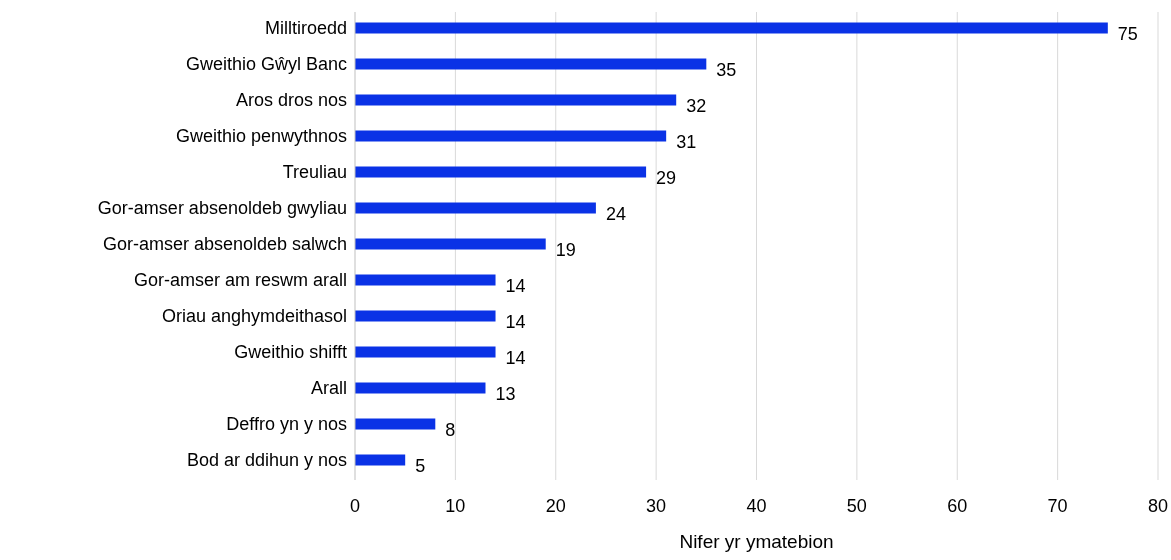  What do you see at coordinates (505, 394) in the screenshot?
I see `data-label: 13` at bounding box center [505, 394].